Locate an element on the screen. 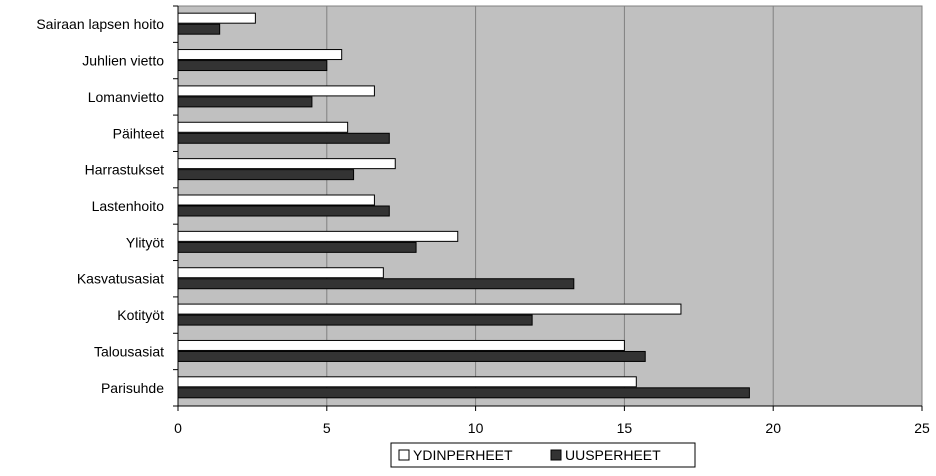  legend-label: YDINPERHEET is located at coordinates (463, 455).